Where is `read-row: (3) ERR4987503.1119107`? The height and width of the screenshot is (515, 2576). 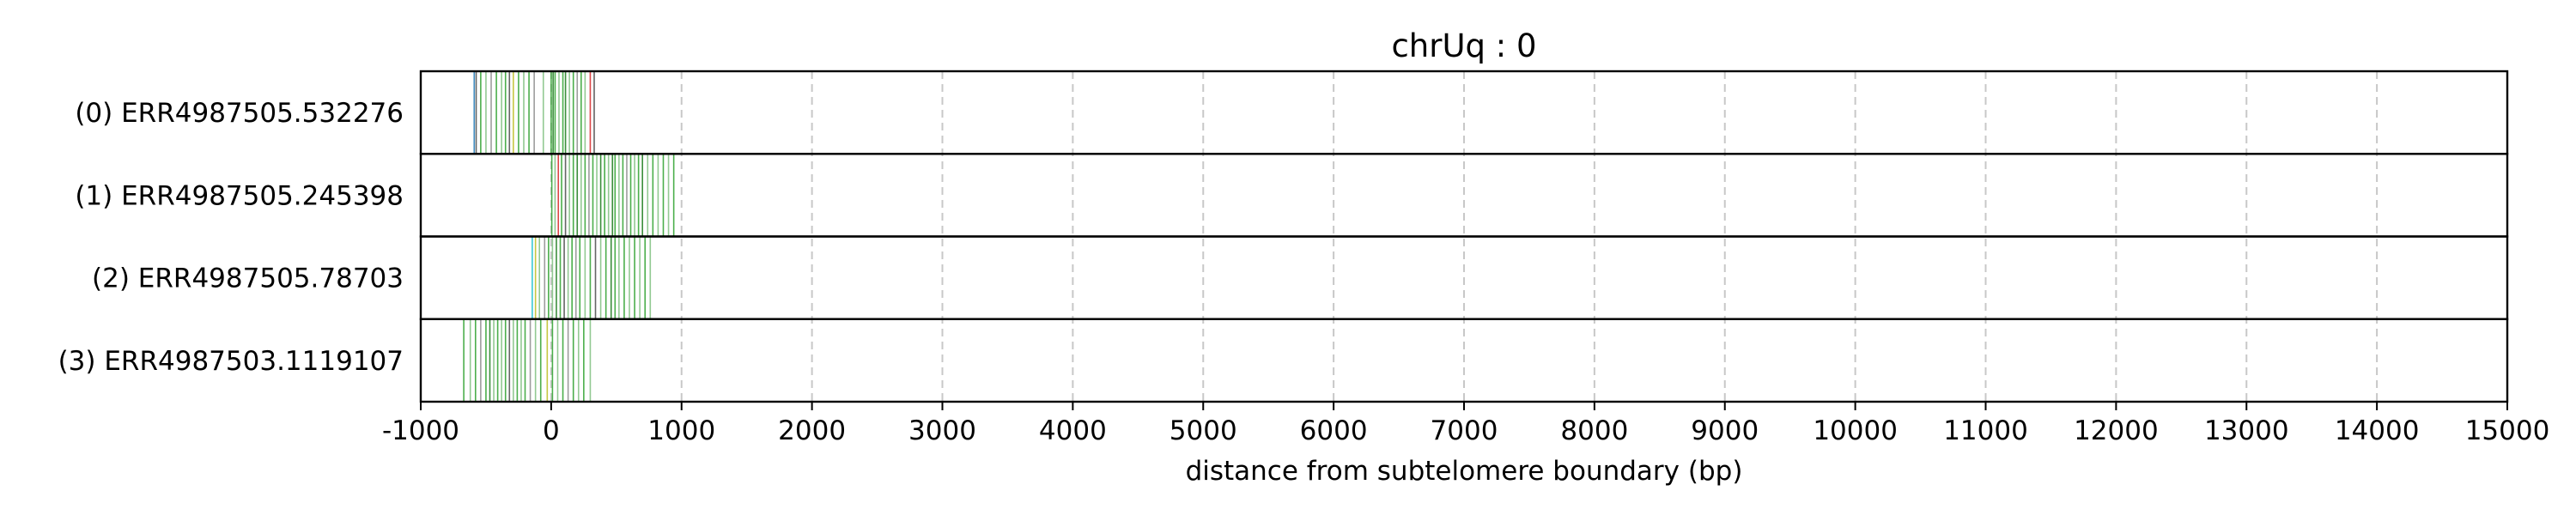
read-row: (3) ERR4987503.1119107 is located at coordinates (325, 360).